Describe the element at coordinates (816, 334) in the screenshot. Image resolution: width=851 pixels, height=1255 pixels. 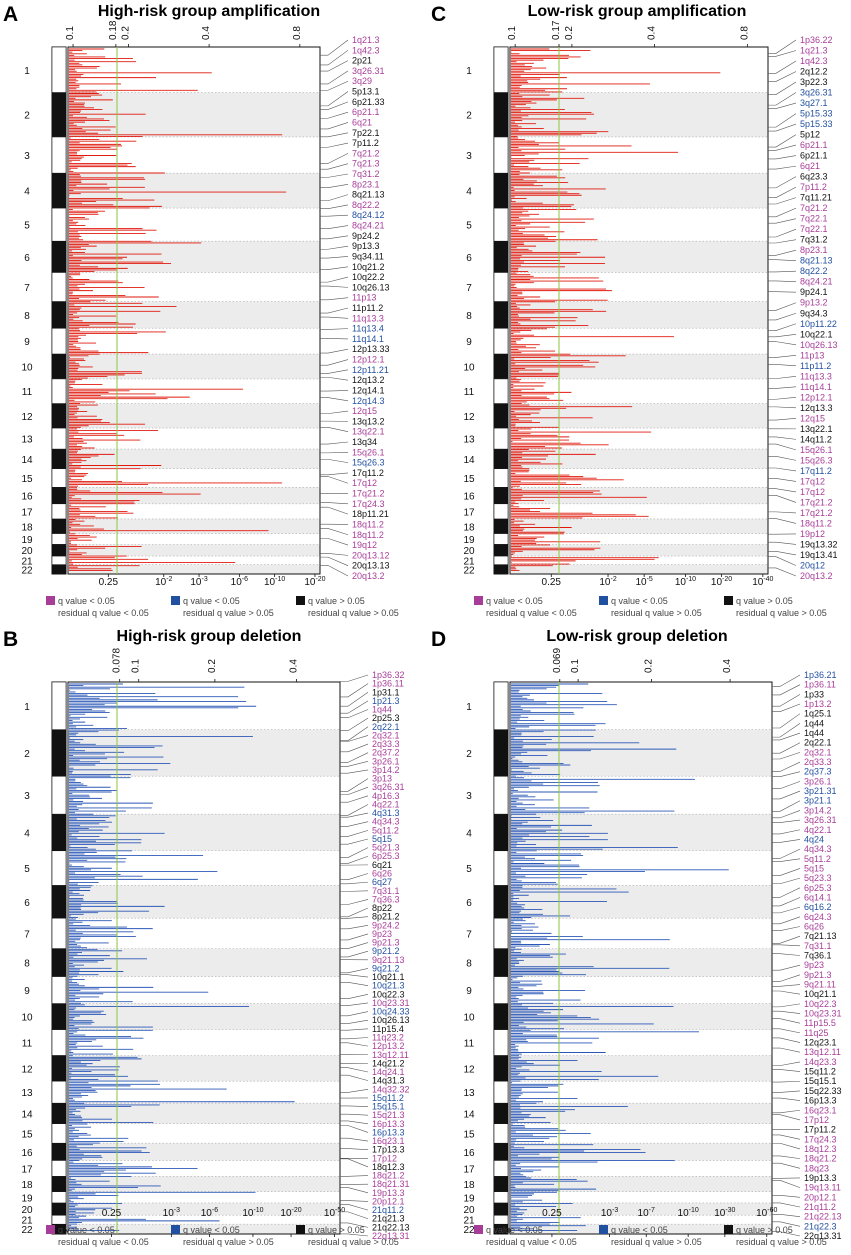
I see `region-label: 10q22.1` at that location.